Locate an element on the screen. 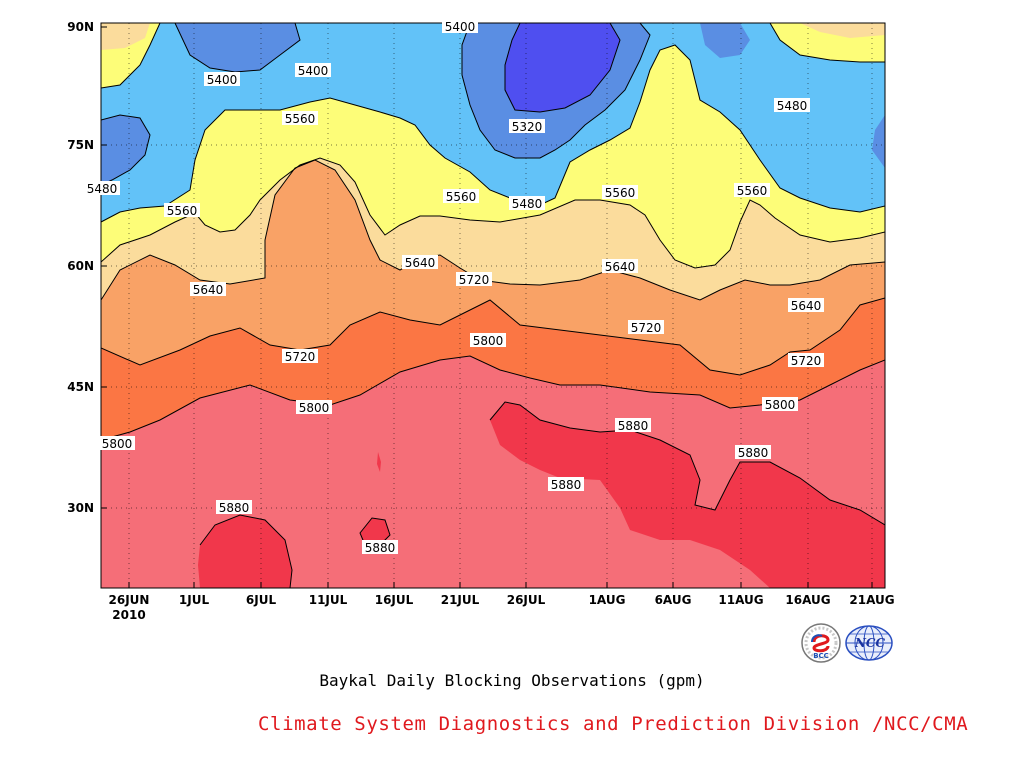 This screenshot has height=768, width=1024. band-5400-upper is located at coordinates (237, 47).